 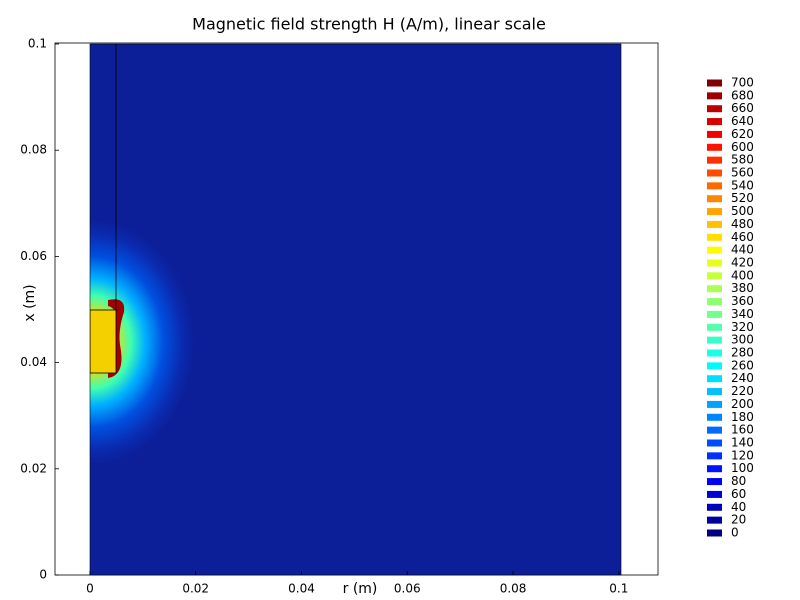 What do you see at coordinates (360, 589) in the screenshot?
I see `x-axis-label: r (m)` at bounding box center [360, 589].